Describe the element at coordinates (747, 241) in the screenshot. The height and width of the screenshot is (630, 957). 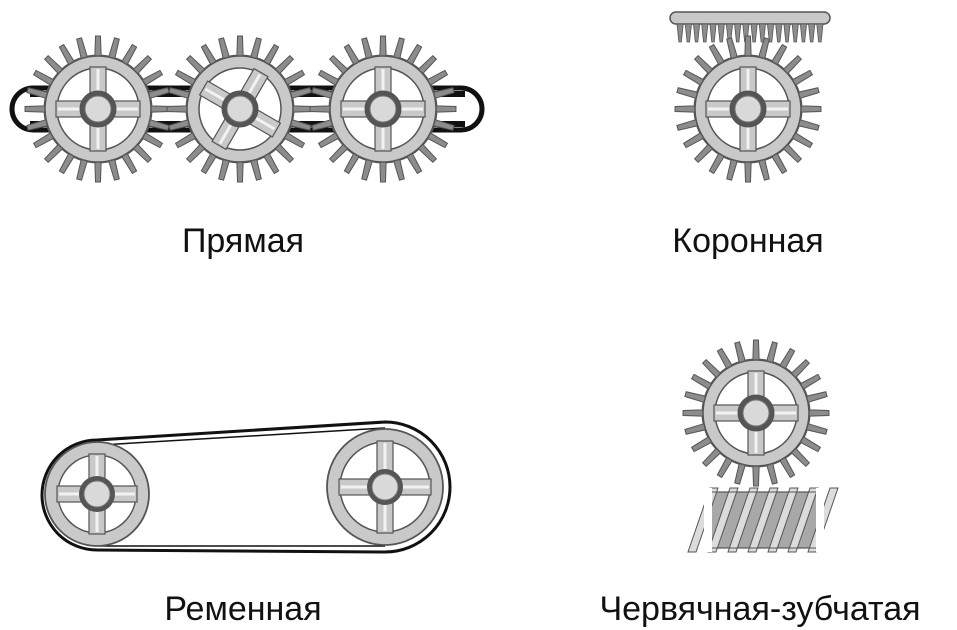
I see `crown-caption: Коронная` at that location.